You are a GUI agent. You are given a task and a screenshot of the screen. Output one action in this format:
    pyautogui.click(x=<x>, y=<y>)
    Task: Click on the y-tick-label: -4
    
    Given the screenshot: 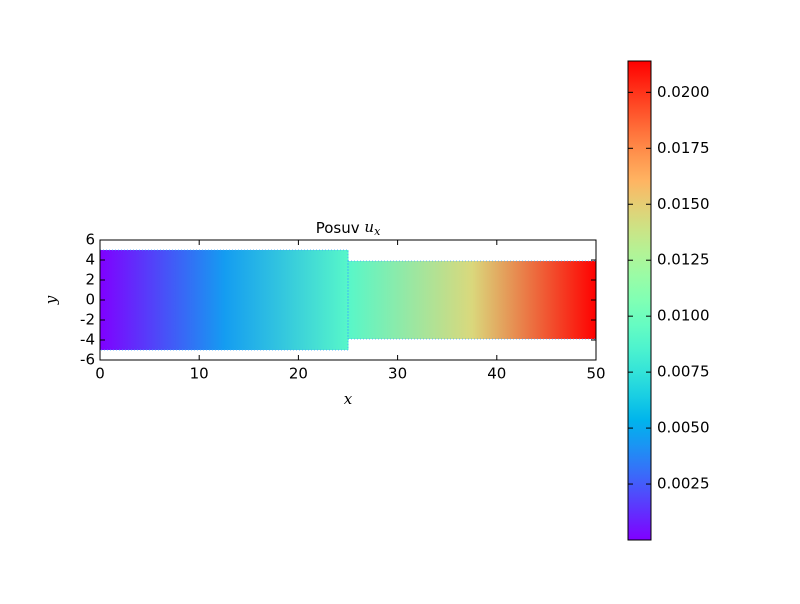 What is the action you would take?
    pyautogui.click(x=87, y=340)
    